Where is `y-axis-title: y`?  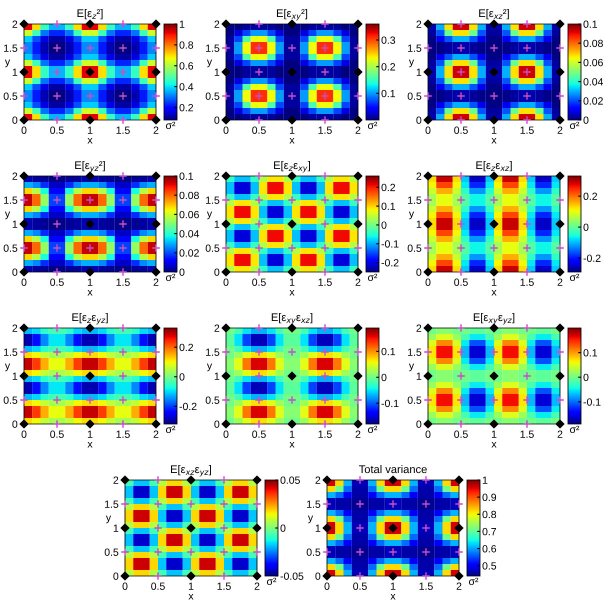 y-axis-title: y is located at coordinates (209, 368).